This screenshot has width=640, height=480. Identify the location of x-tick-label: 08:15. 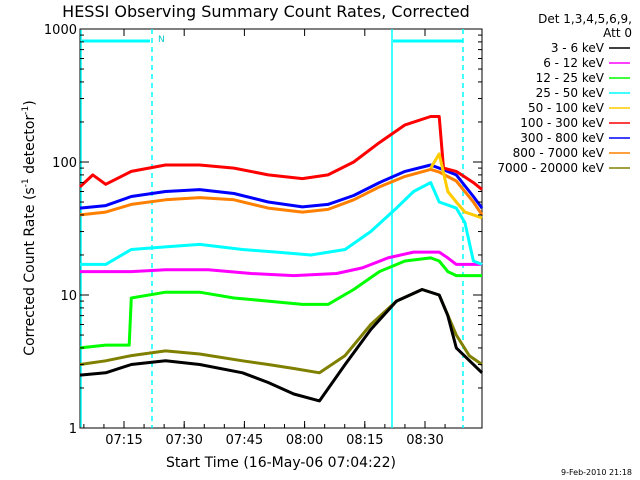
(364, 440).